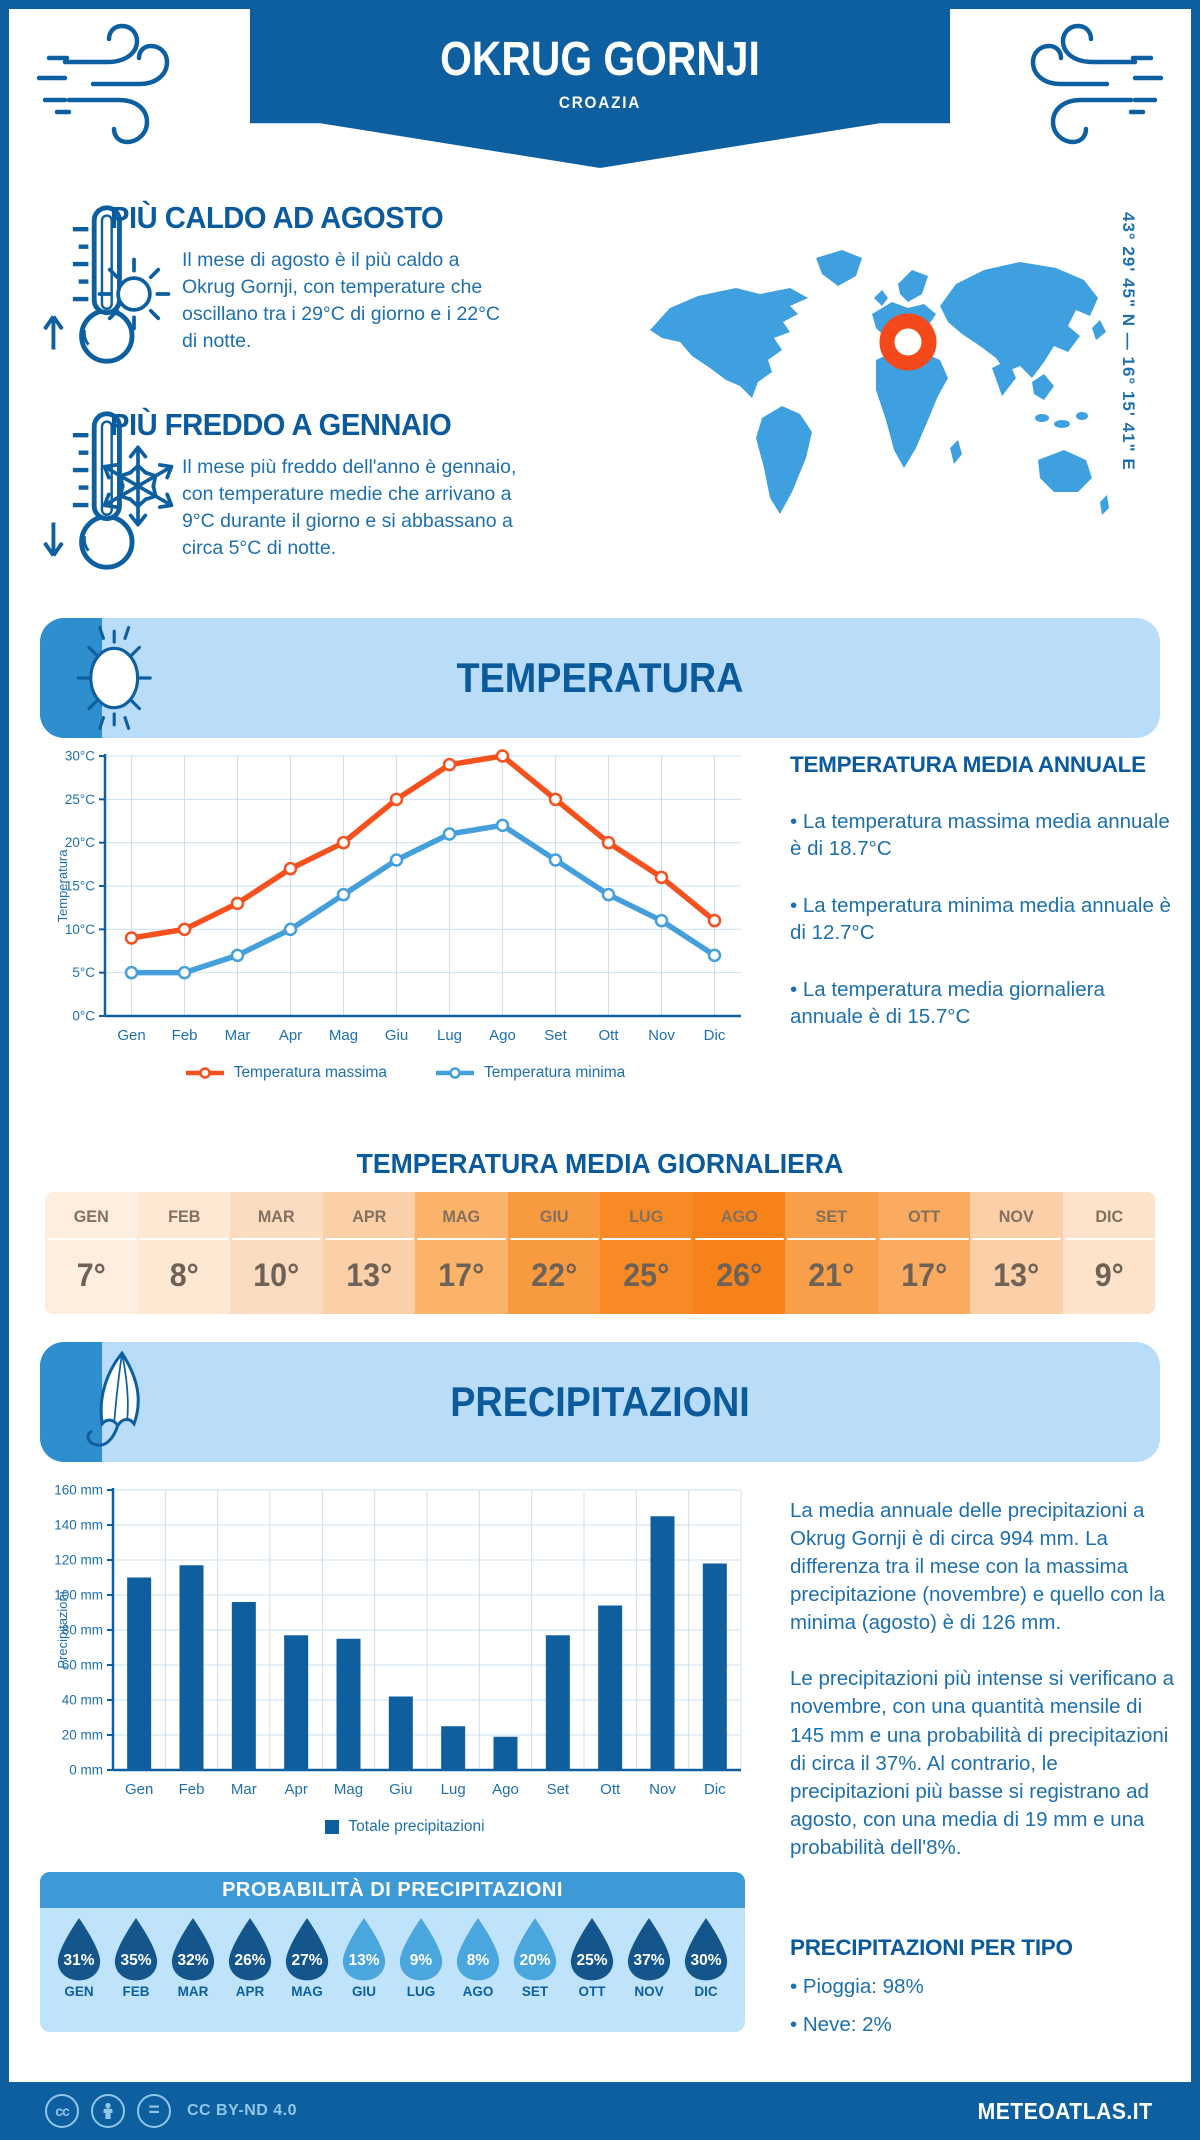 The width and height of the screenshot is (1200, 2140). What do you see at coordinates (427, 1643) in the screenshot?
I see `bar-series` at bounding box center [427, 1643].